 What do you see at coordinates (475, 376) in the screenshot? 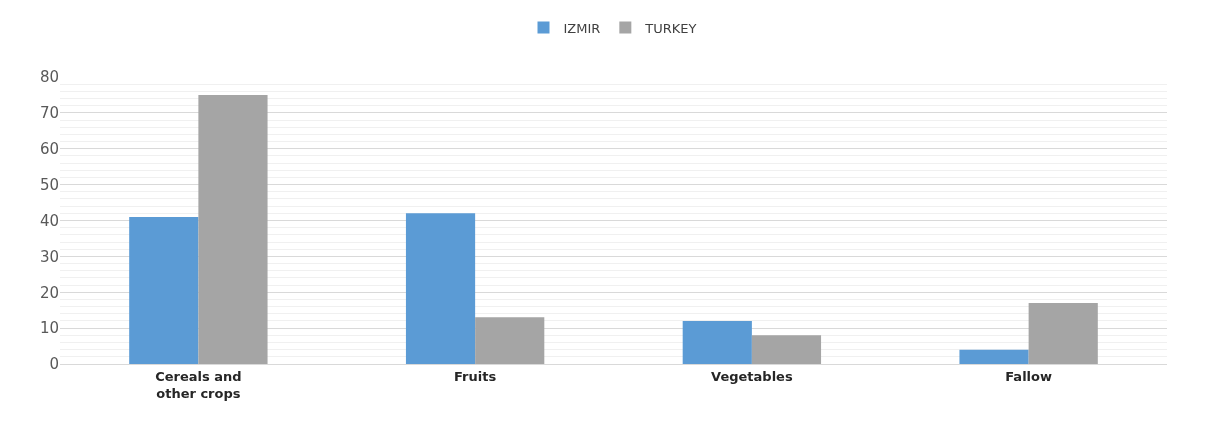
I see `x-tick-label: Fruits` at bounding box center [475, 376].